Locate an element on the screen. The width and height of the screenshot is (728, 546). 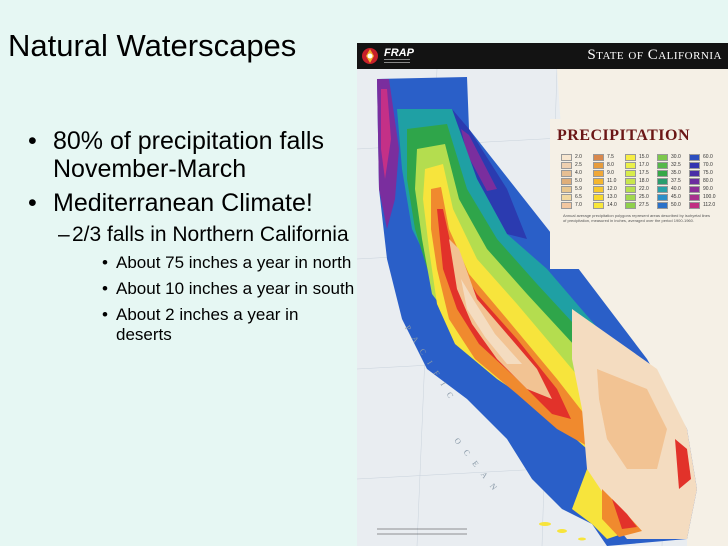
legend-entry: 27.5 is located at coordinates (641, 205).